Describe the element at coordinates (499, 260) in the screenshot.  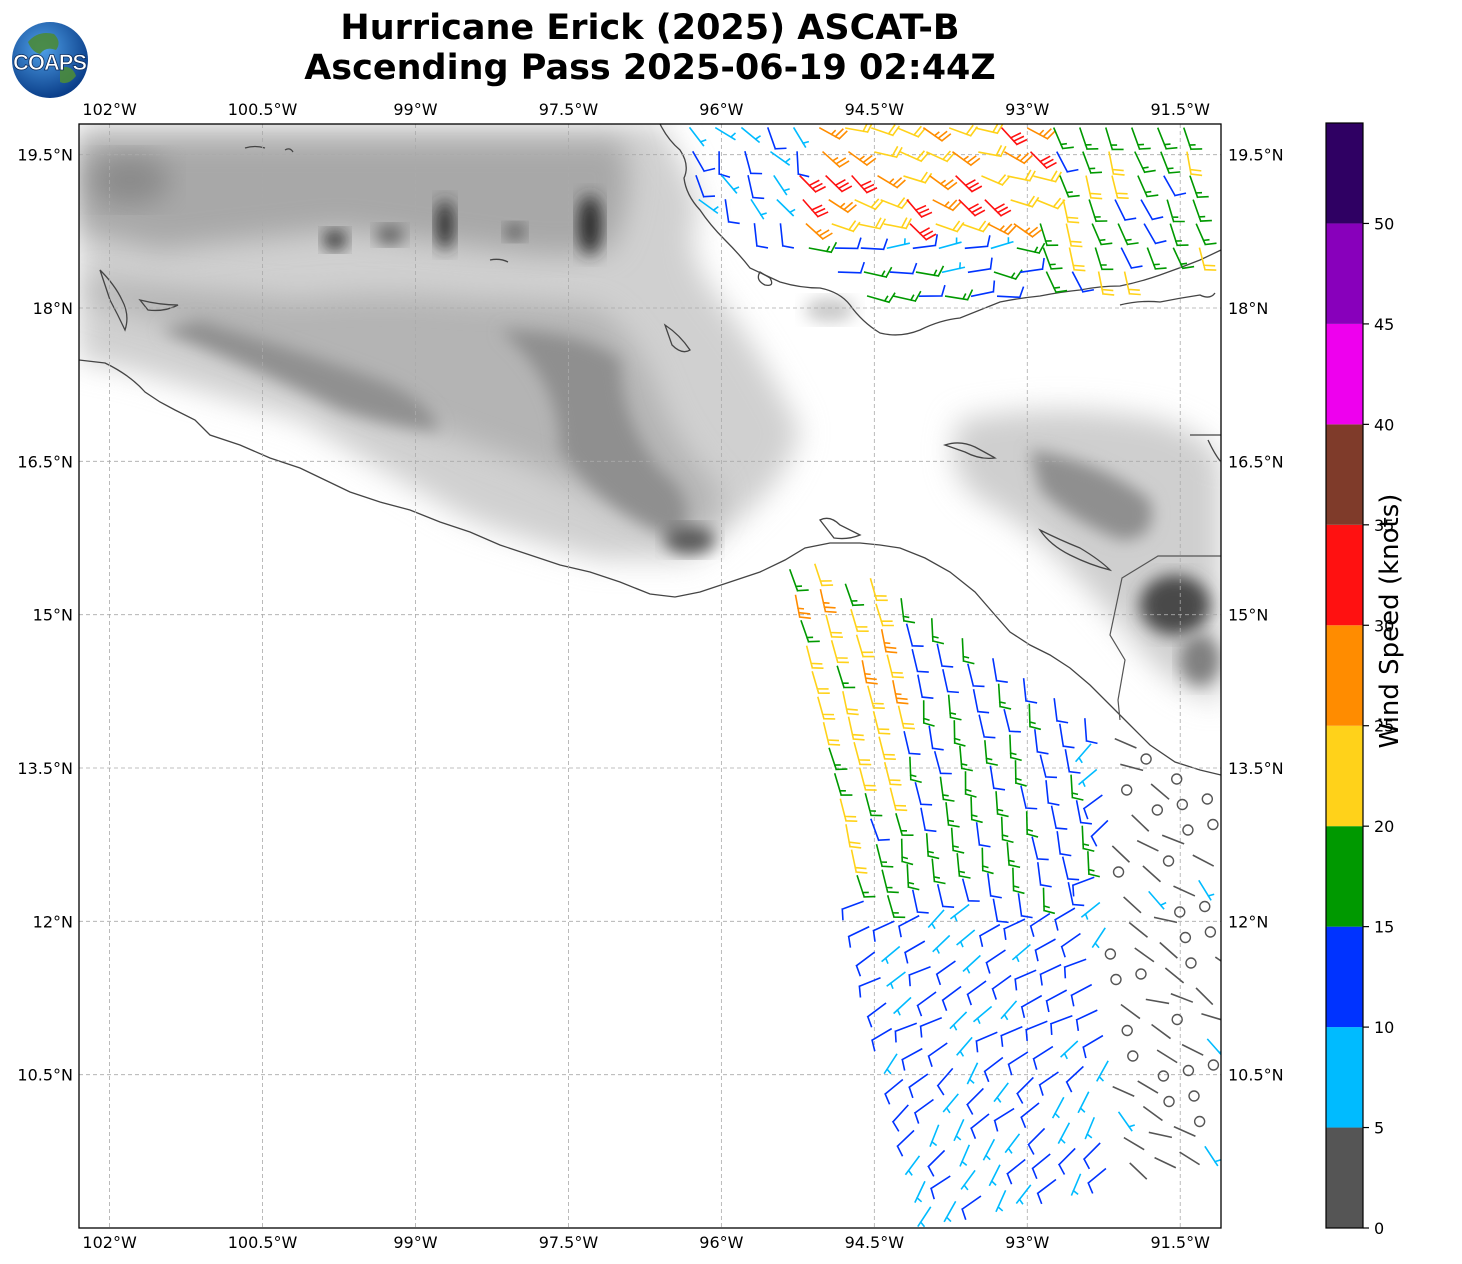
I see `lake` at that location.